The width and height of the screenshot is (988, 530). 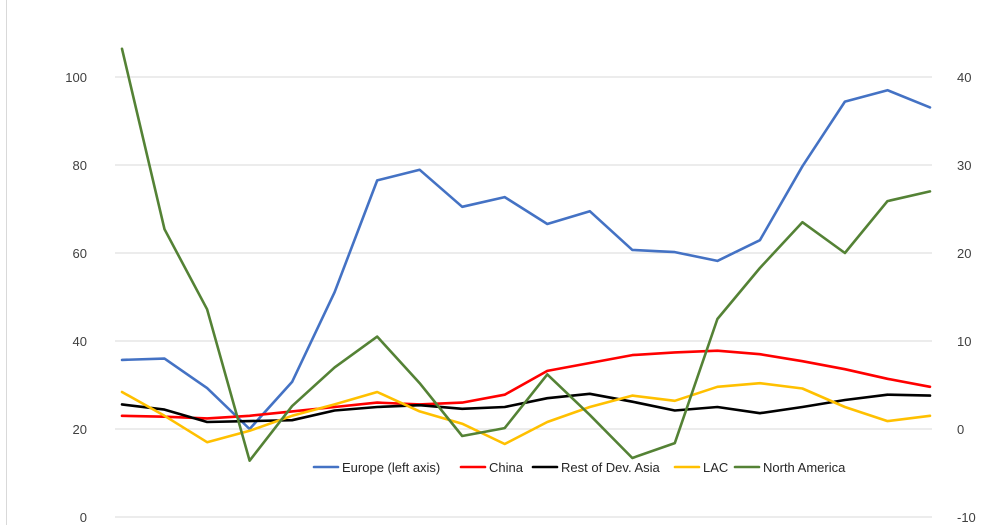 I want to click on left-tick-label: 80, so click(x=80, y=165).